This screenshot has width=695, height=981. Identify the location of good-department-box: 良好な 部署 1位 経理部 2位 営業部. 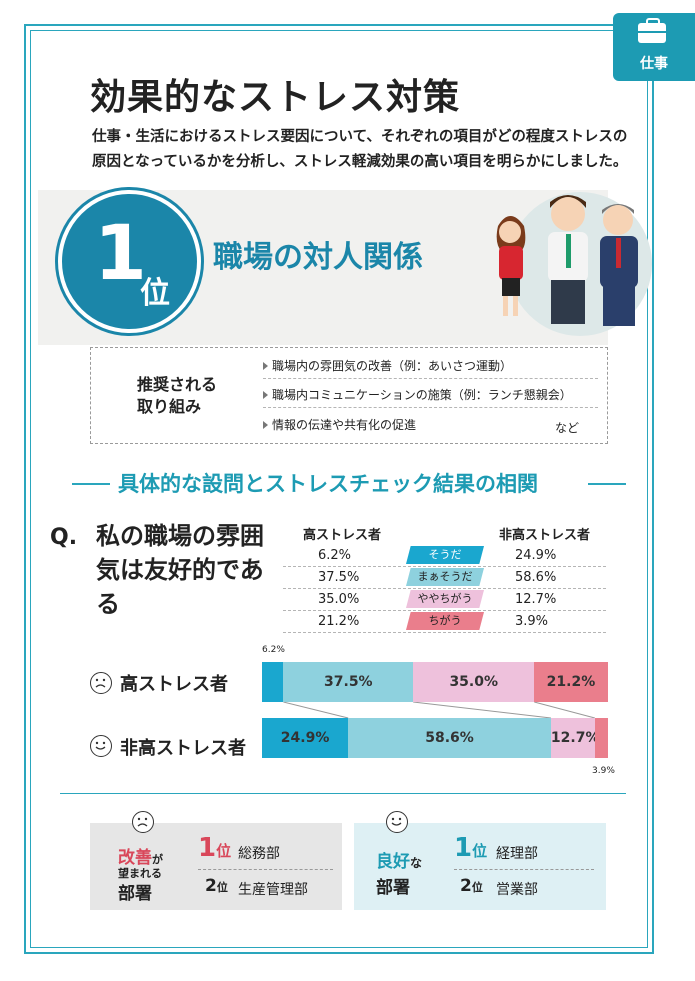
(480, 860).